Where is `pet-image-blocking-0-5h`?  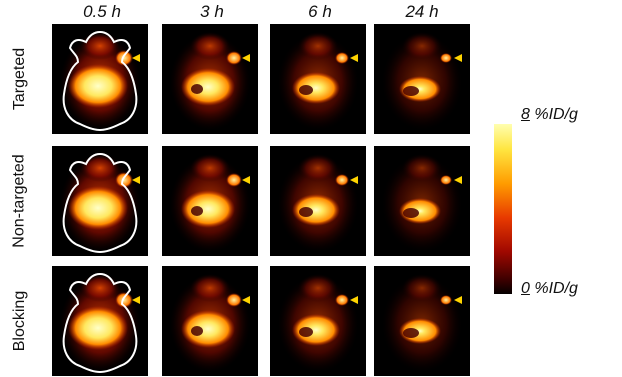
pet-image-blocking-0-5h is located at coordinates (100, 321).